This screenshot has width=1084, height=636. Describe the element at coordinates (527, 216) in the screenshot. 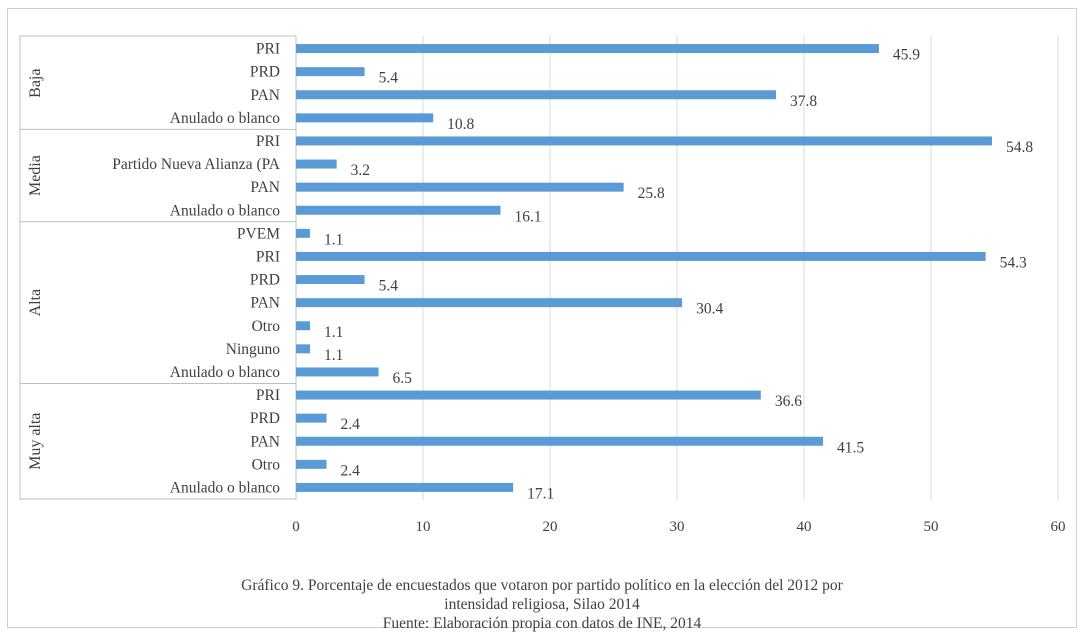

I see `data-label: 16.1` at that location.